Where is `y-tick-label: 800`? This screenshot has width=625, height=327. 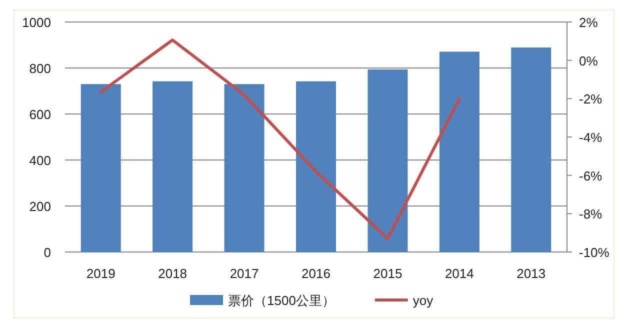 y-tick-label: 800 is located at coordinates (40, 68).